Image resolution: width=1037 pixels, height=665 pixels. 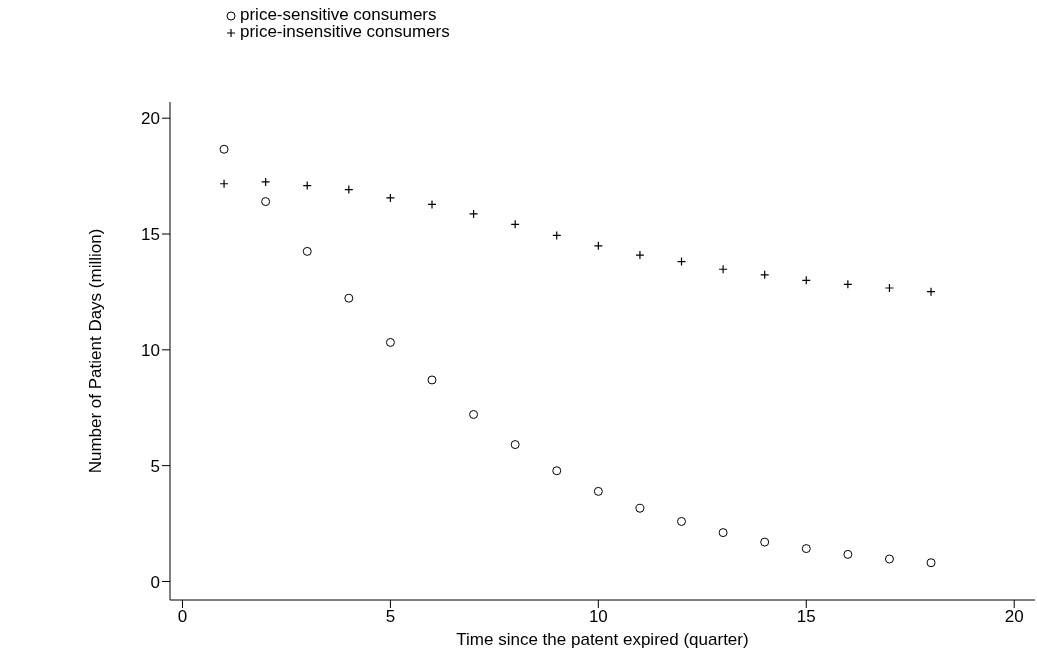 What do you see at coordinates (598, 617) in the screenshot?
I see `x-tick-label: 10` at bounding box center [598, 617].